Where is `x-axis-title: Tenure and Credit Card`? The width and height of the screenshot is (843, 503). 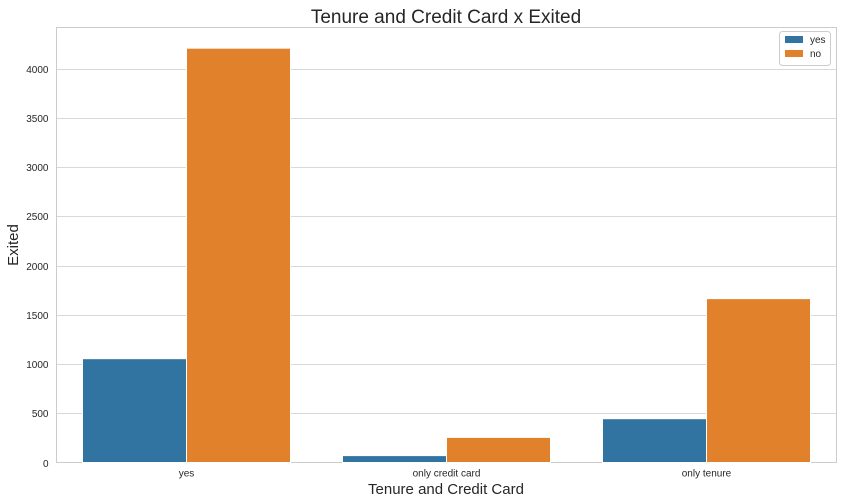 x-axis-title: Tenure and Credit Card is located at coordinates (446, 489).